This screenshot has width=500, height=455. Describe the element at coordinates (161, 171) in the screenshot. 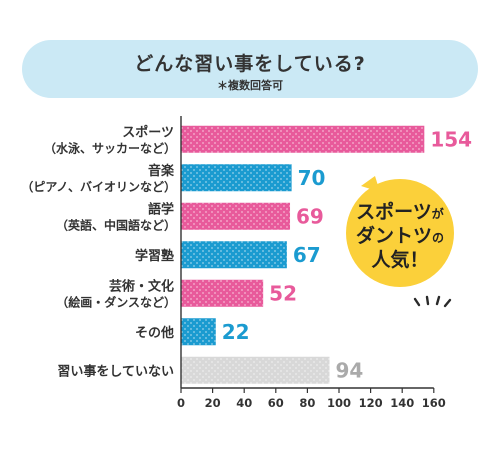

I see `category-label-1: 音楽` at that location.